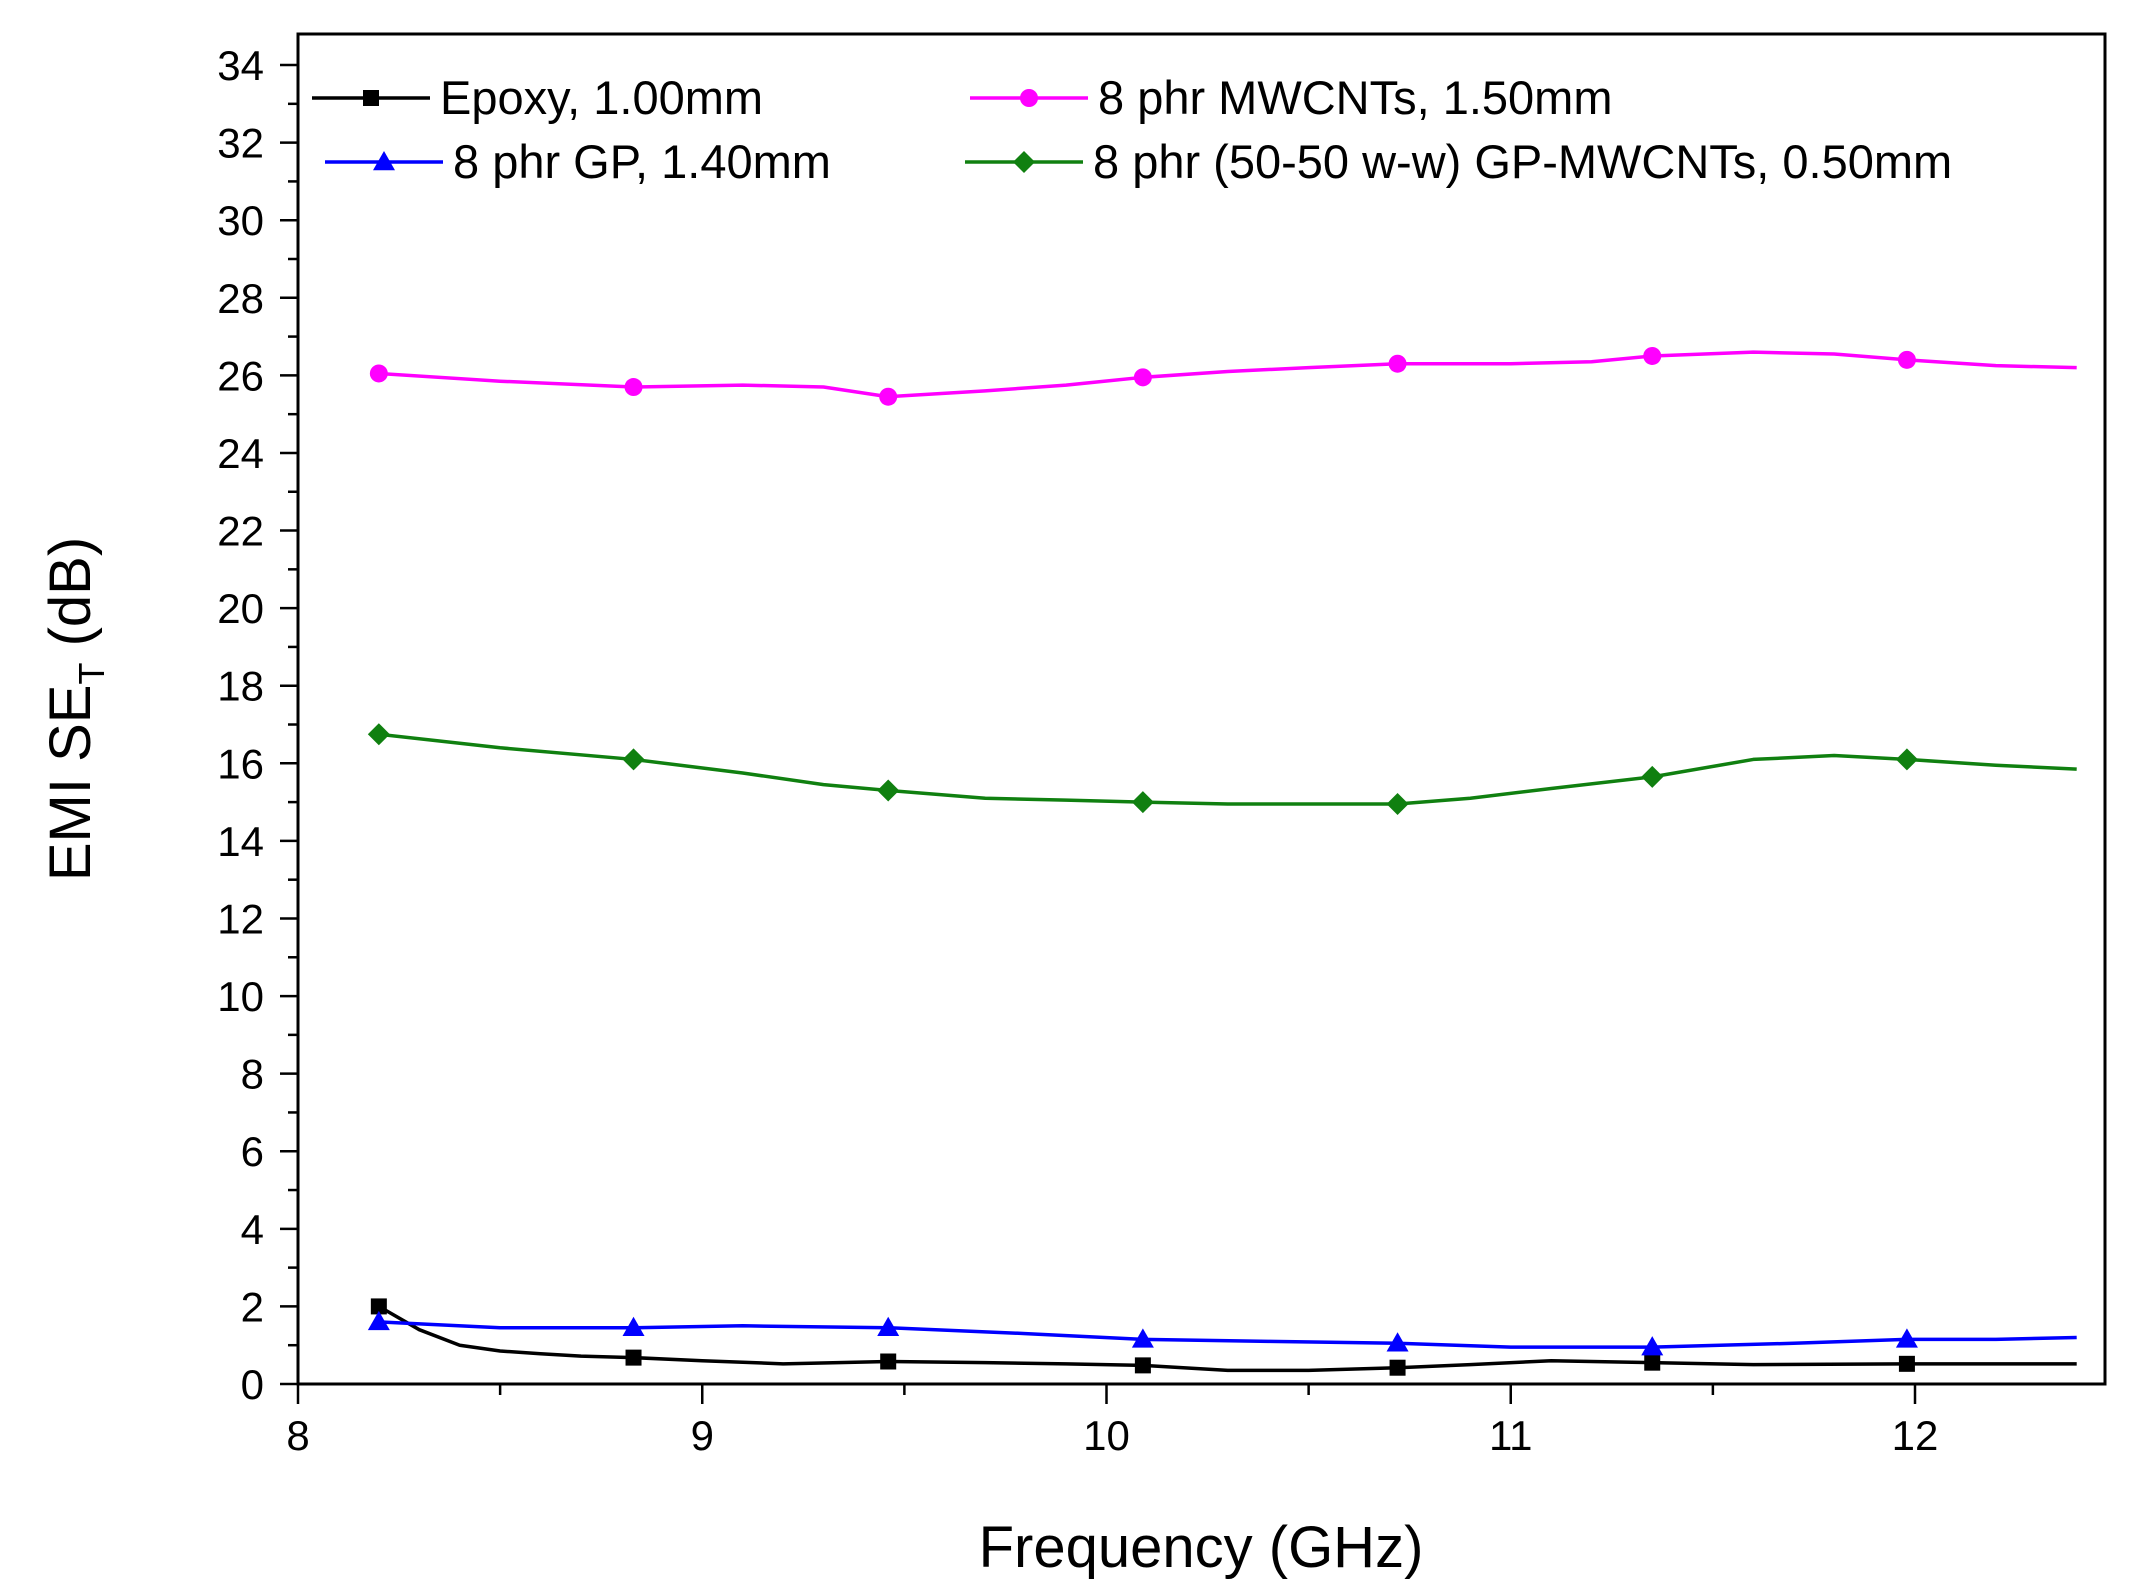 The width and height of the screenshot is (2141, 1589). Describe the element at coordinates (252, 1384) in the screenshot. I see `y-tick-label: 0` at that location.